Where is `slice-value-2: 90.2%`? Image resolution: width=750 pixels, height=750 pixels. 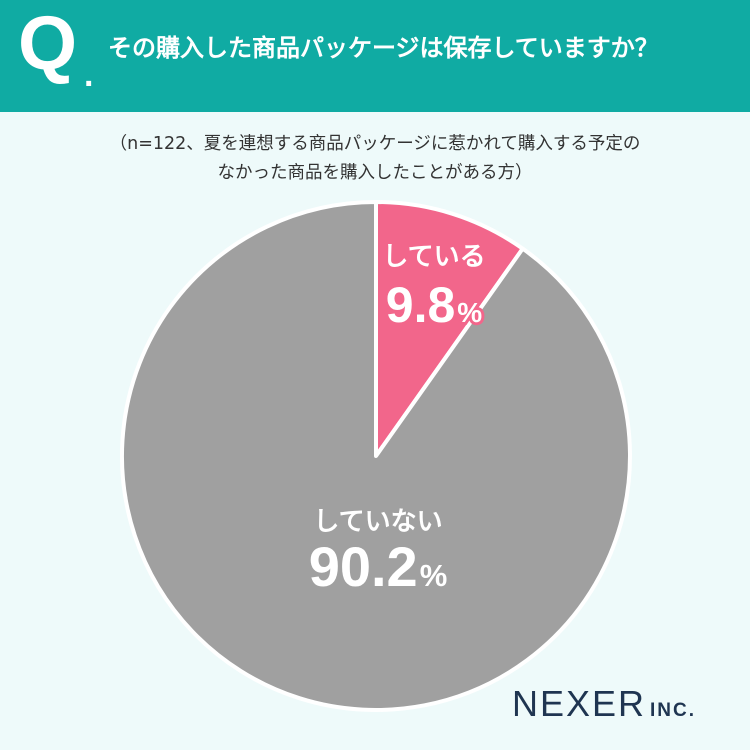
slice-value-2: 90.2% is located at coordinates (378, 566).